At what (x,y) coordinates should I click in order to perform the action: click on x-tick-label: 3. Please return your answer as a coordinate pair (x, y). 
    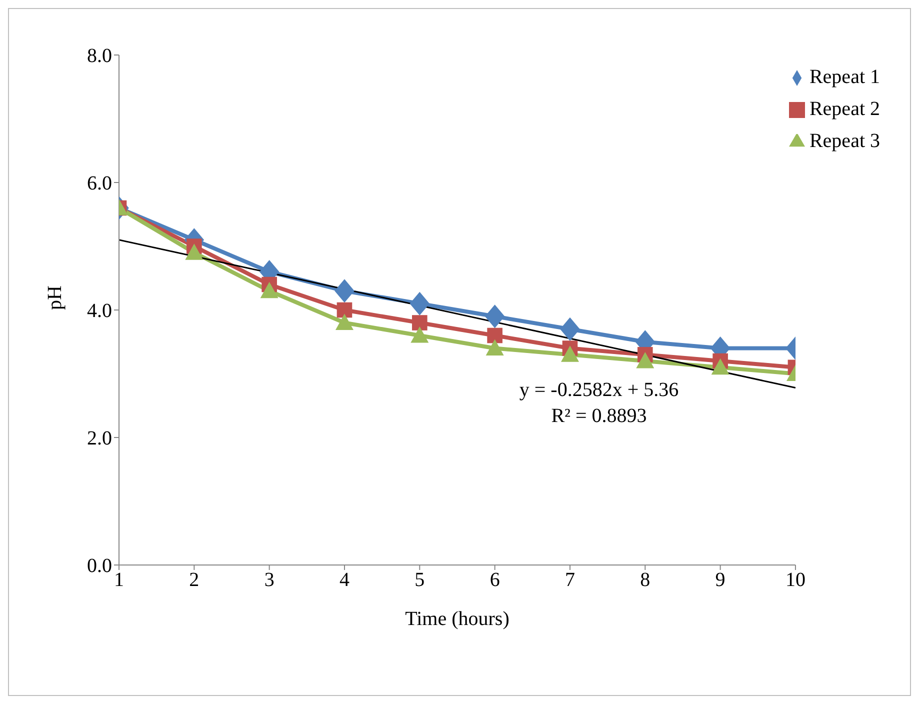
    Looking at the image, I should click on (269, 580).